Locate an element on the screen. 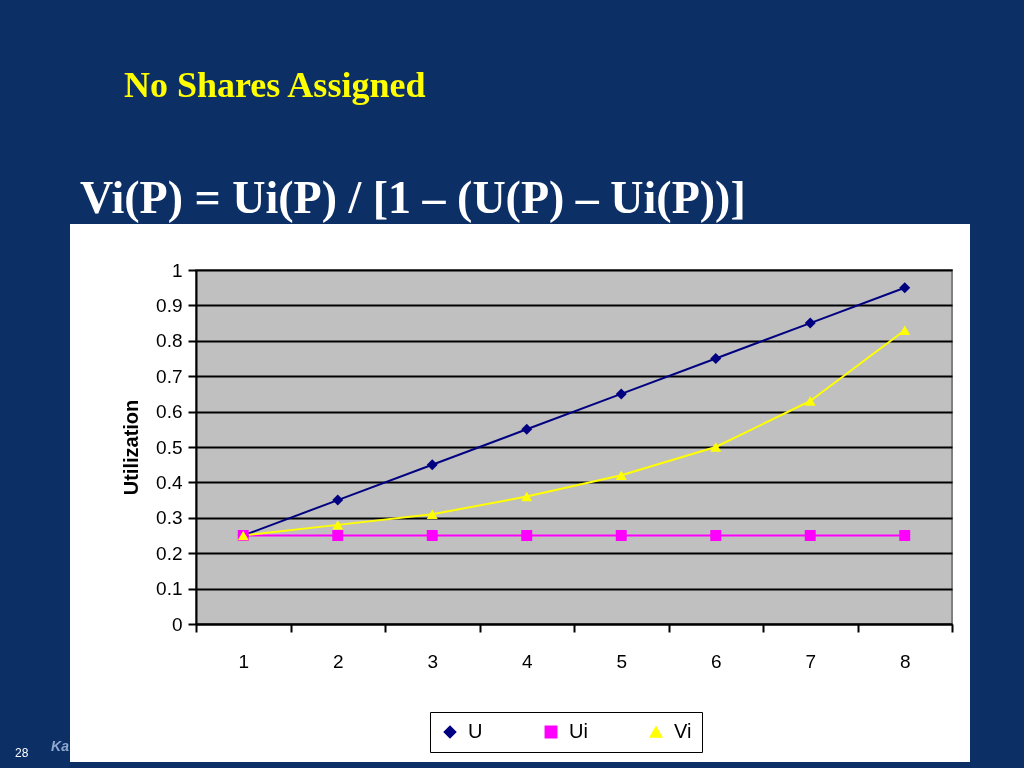 Image resolution: width=1024 pixels, height=768 pixels. y-tick-label: 0.9 is located at coordinates (169, 305).